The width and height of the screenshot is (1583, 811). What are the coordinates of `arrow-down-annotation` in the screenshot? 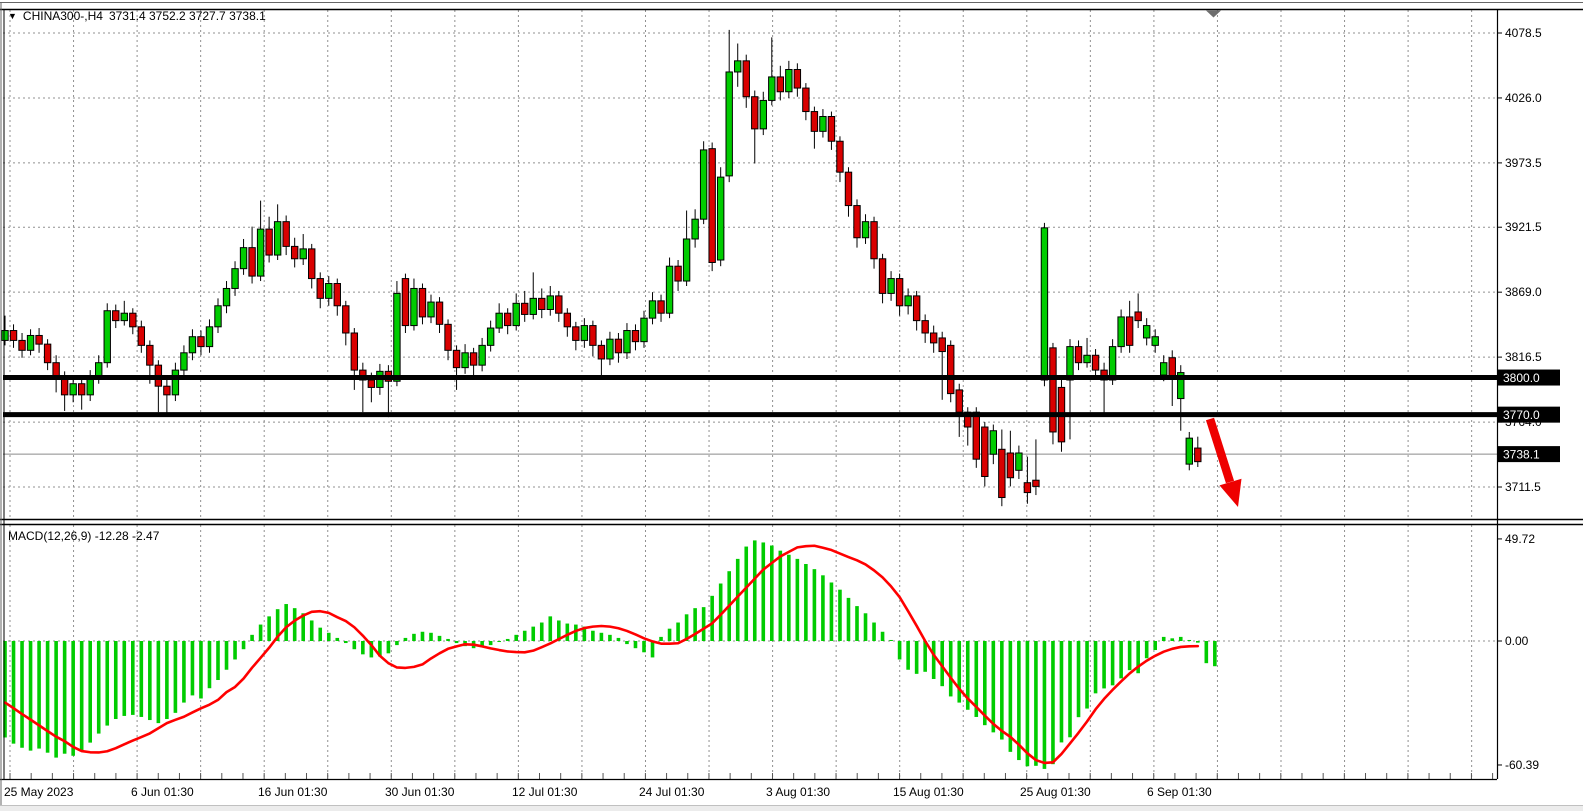 It's located at (1223, 462).